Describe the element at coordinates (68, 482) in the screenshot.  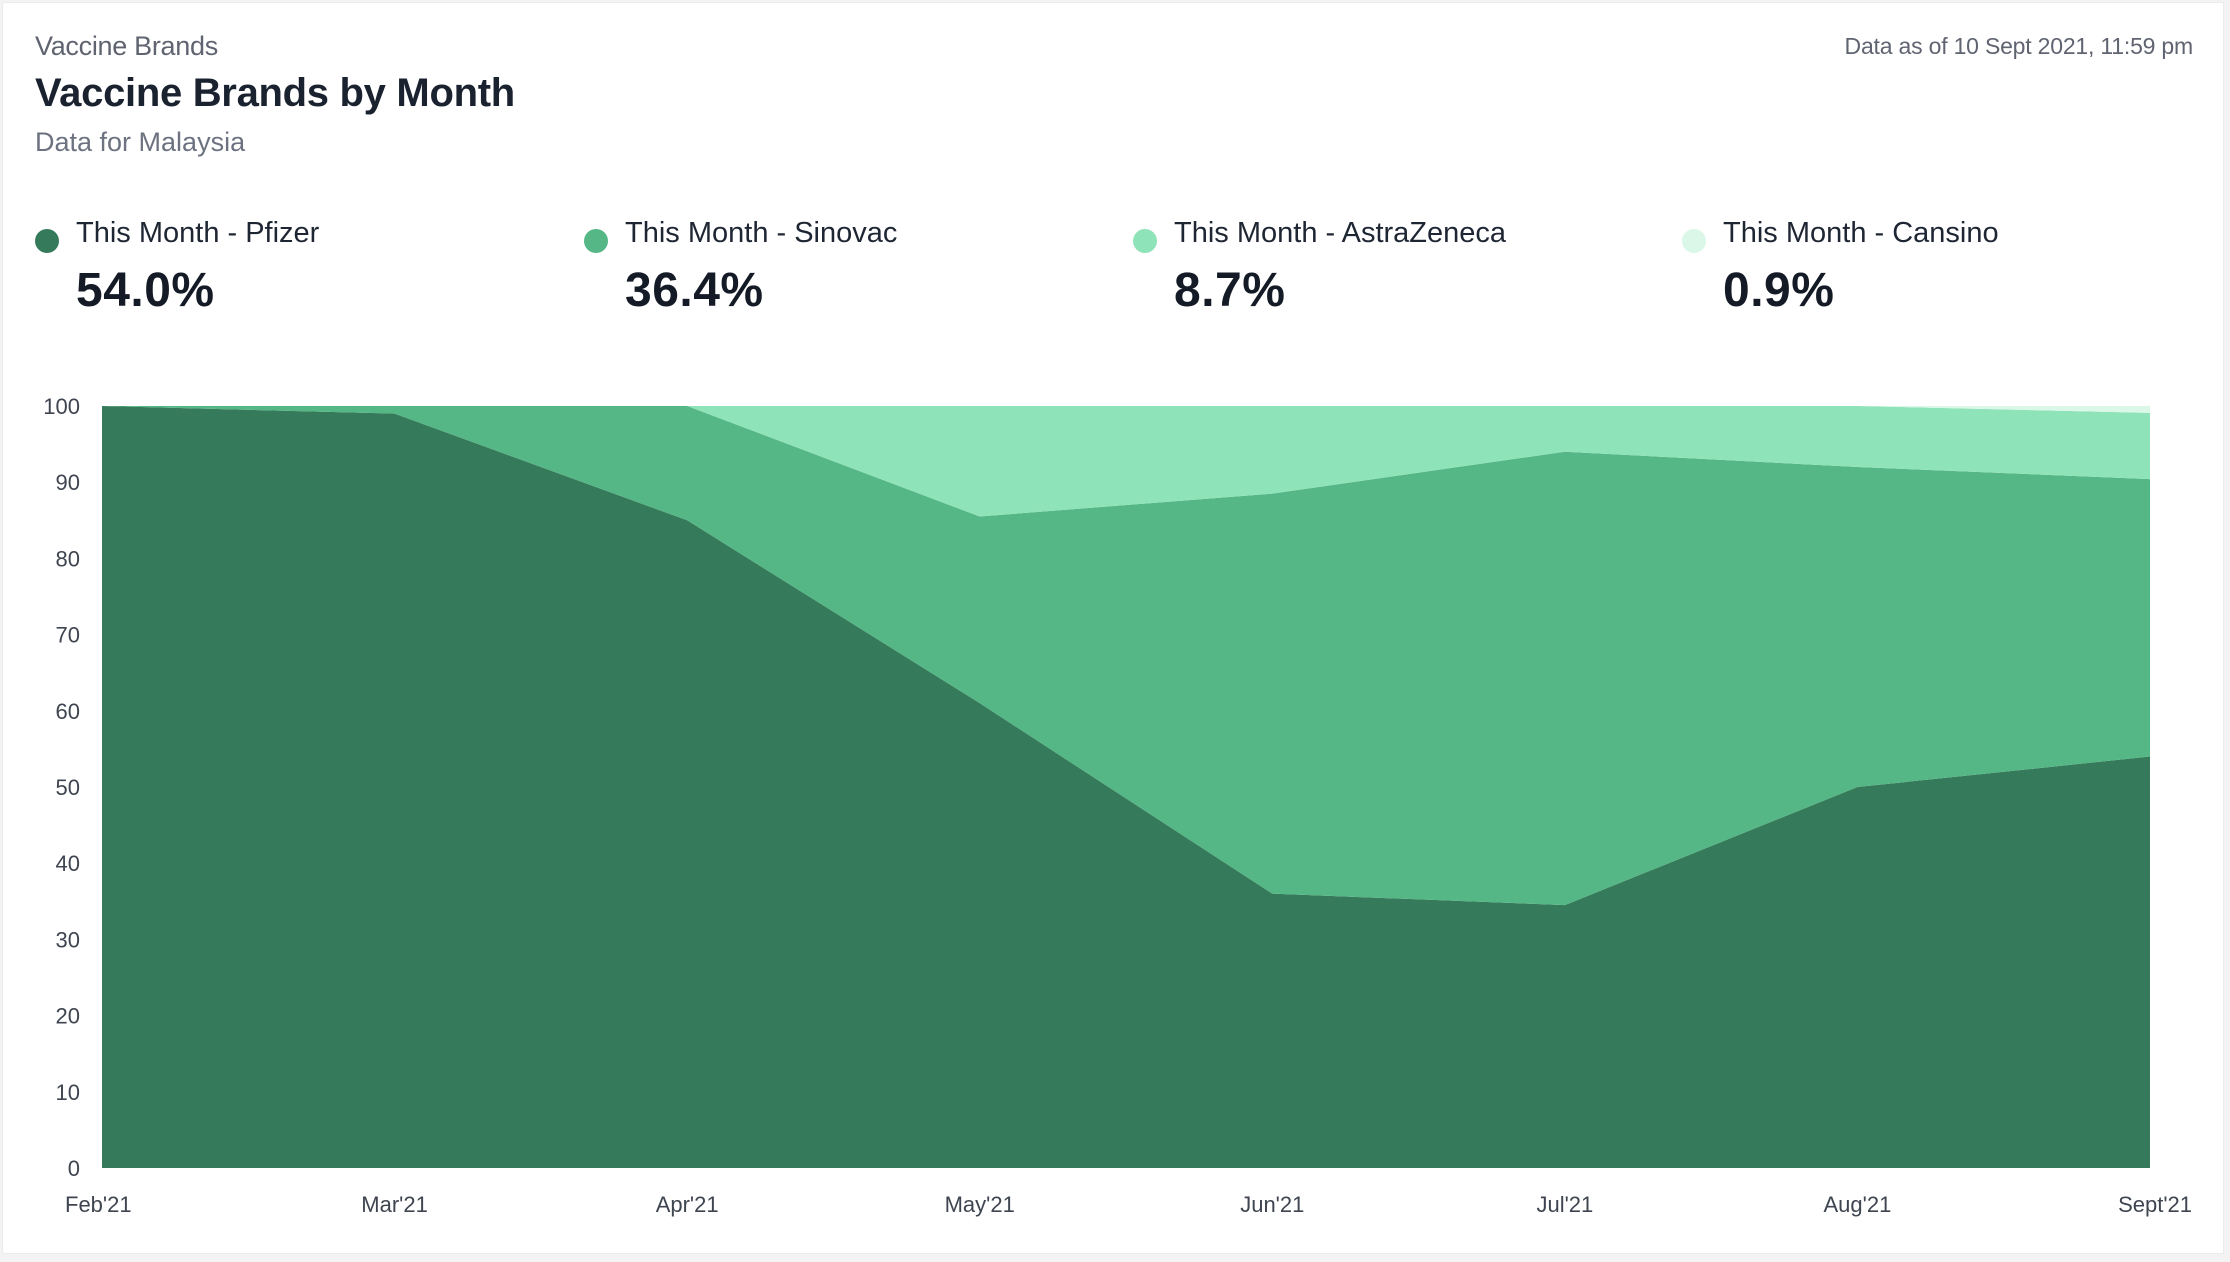
I see `y-tick-label: 90` at that location.